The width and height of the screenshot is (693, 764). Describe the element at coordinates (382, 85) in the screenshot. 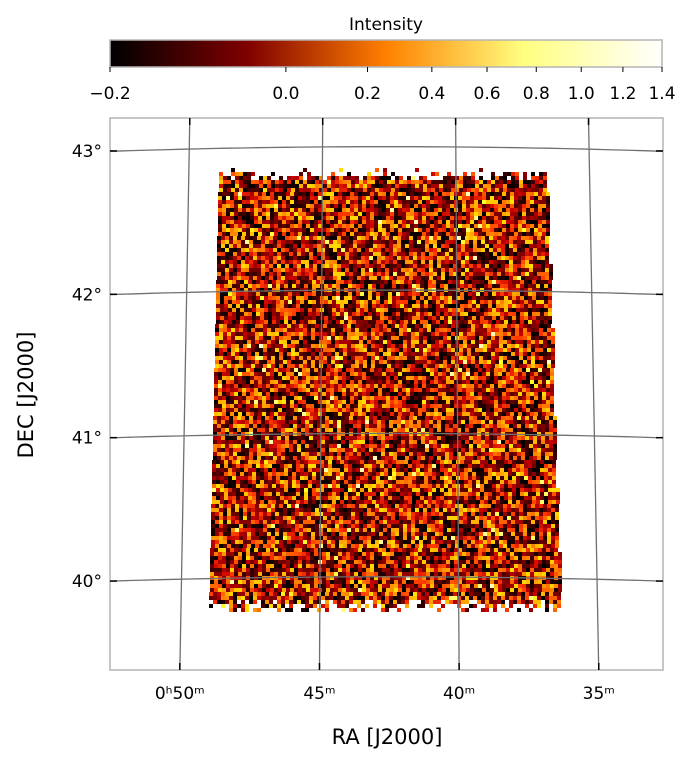

I see `colorbar-ticks: −0.2 0.0 0.2 0.4 0.6 0.8 1.0 1.2 1.4` at that location.